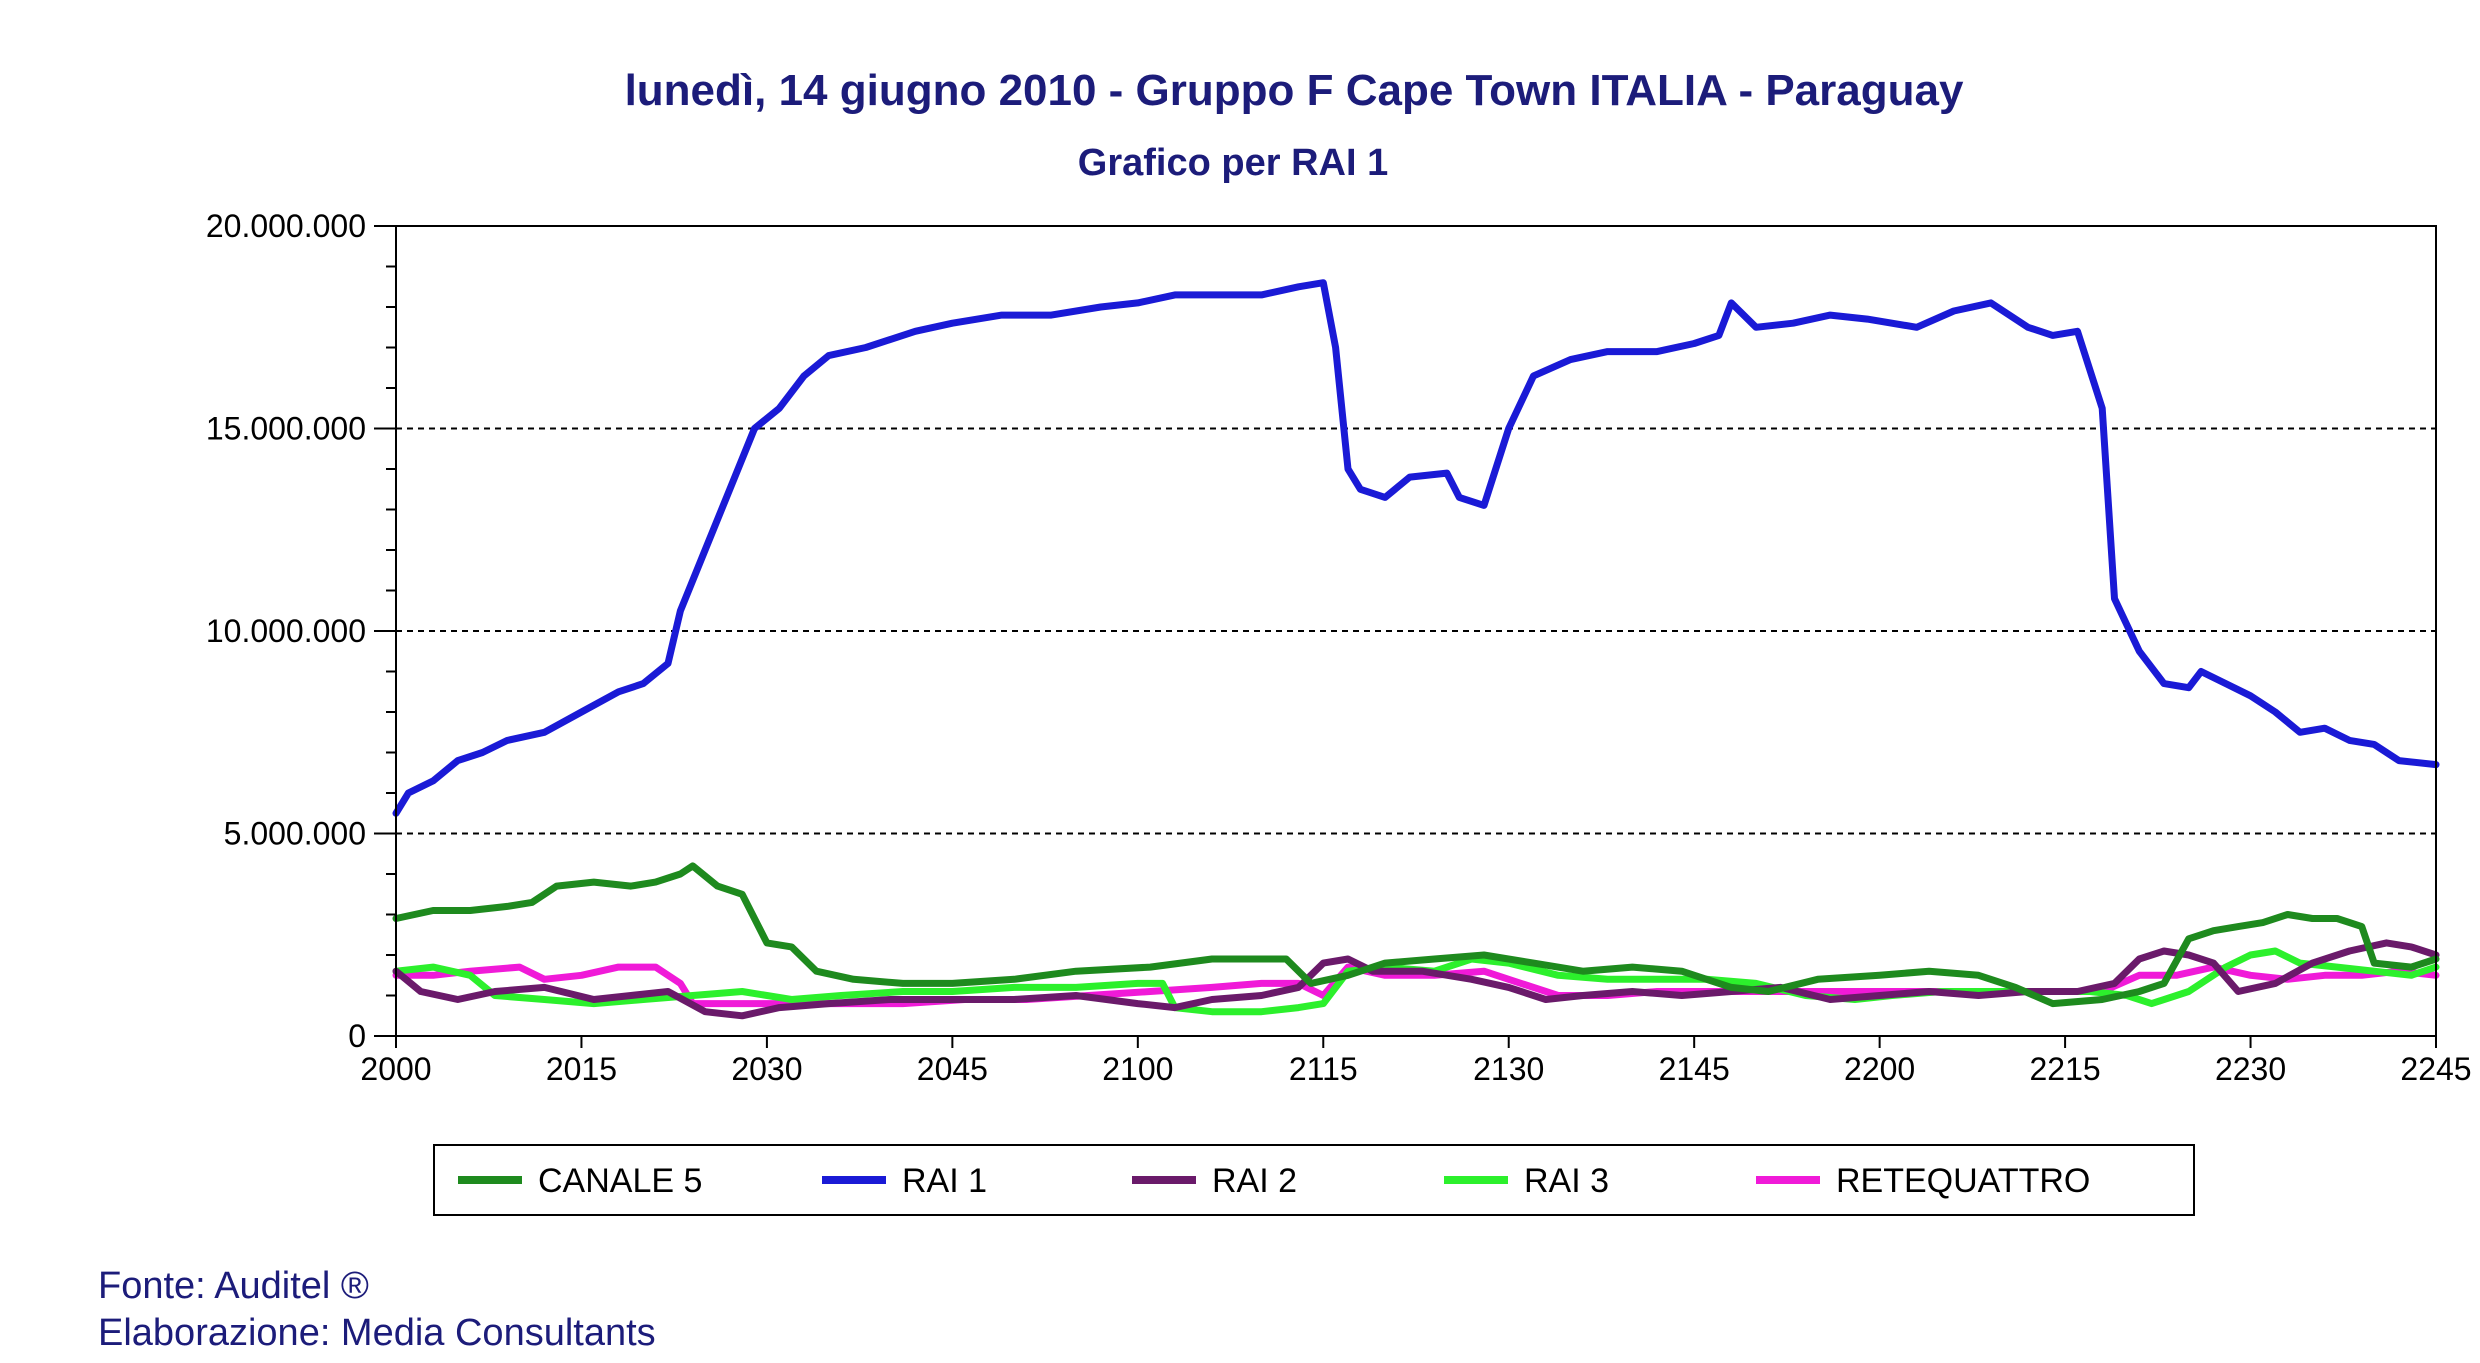  I want to click on x-tick-label: 2230, so click(2250, 1069).